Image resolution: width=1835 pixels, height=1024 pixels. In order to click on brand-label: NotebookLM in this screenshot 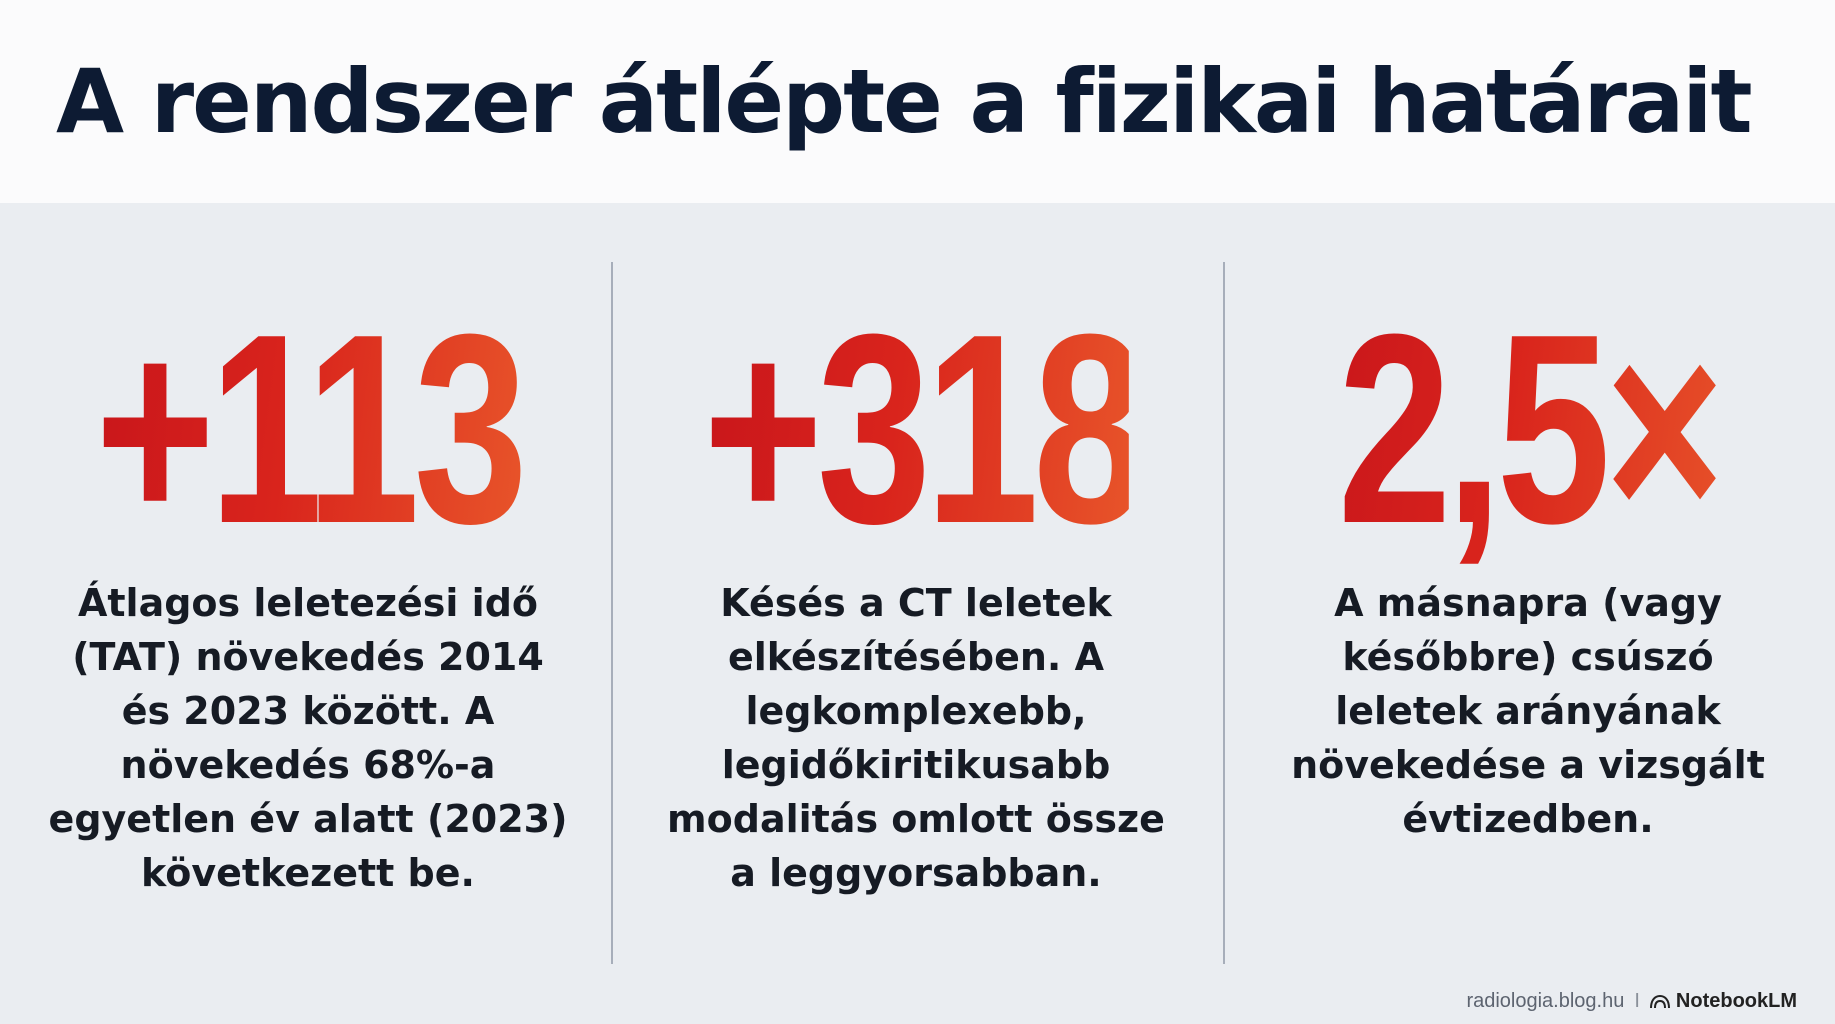, I will do `click(1723, 1001)`.